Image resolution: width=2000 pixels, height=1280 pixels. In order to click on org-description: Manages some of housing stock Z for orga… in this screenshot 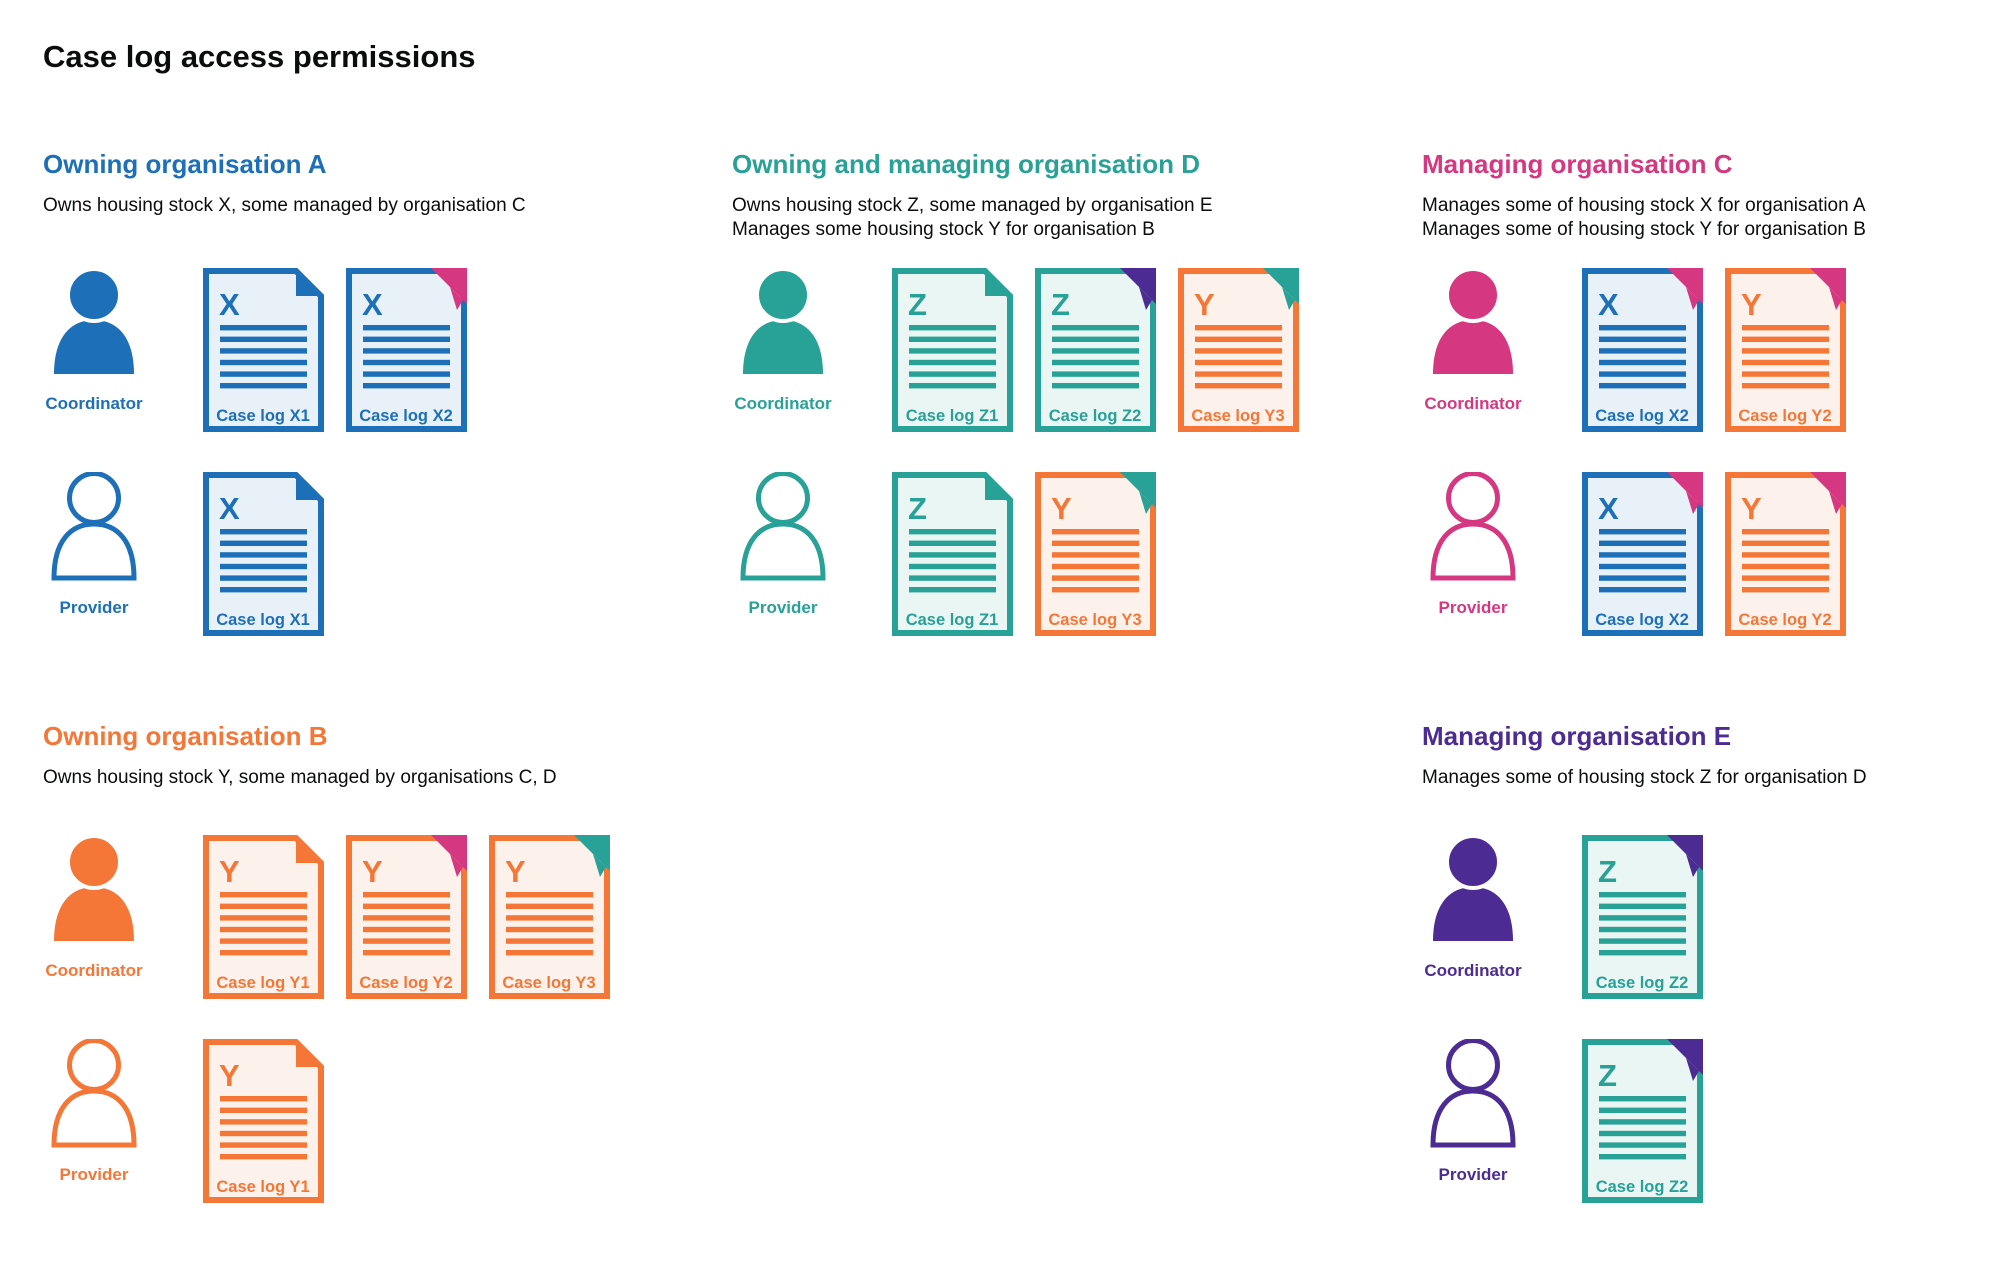, I will do `click(1709, 800)`.